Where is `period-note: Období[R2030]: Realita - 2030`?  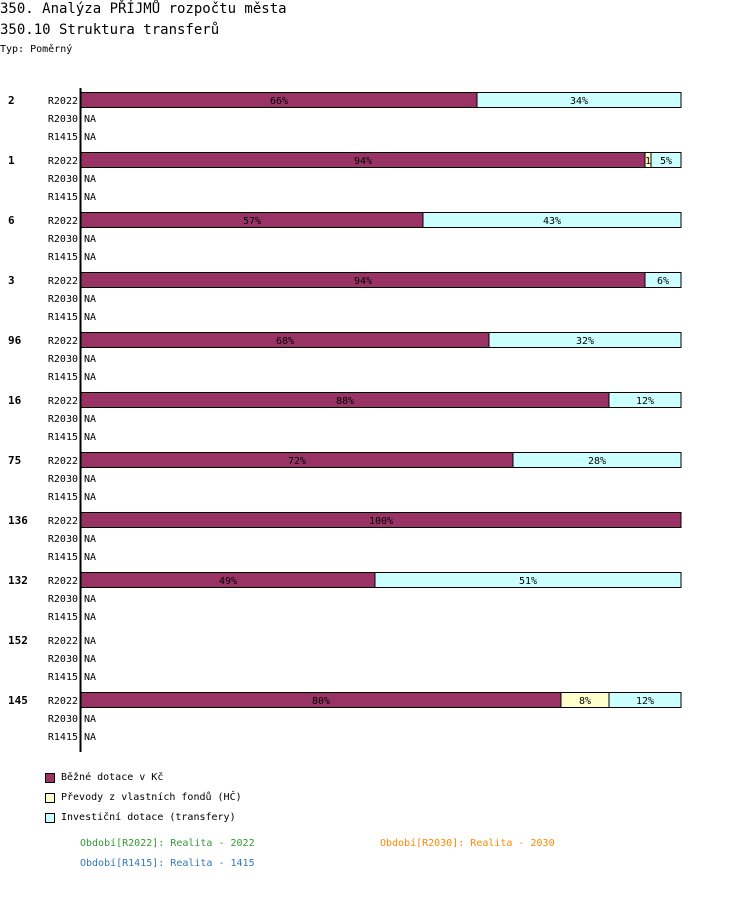 period-note: Období[R2030]: Realita - 2030 is located at coordinates (467, 843).